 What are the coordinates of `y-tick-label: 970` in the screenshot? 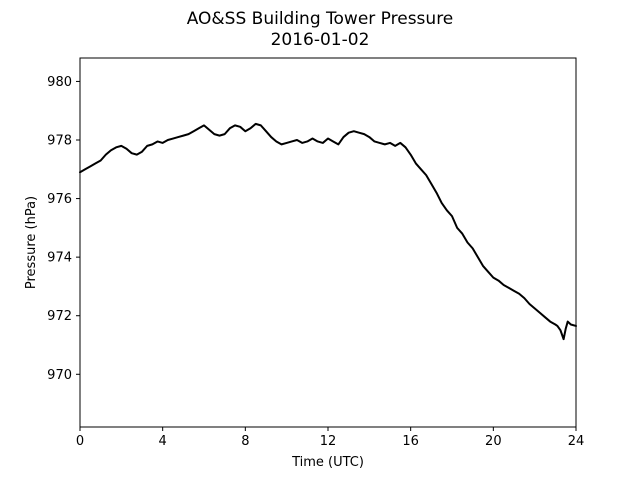 It's located at (59, 375).